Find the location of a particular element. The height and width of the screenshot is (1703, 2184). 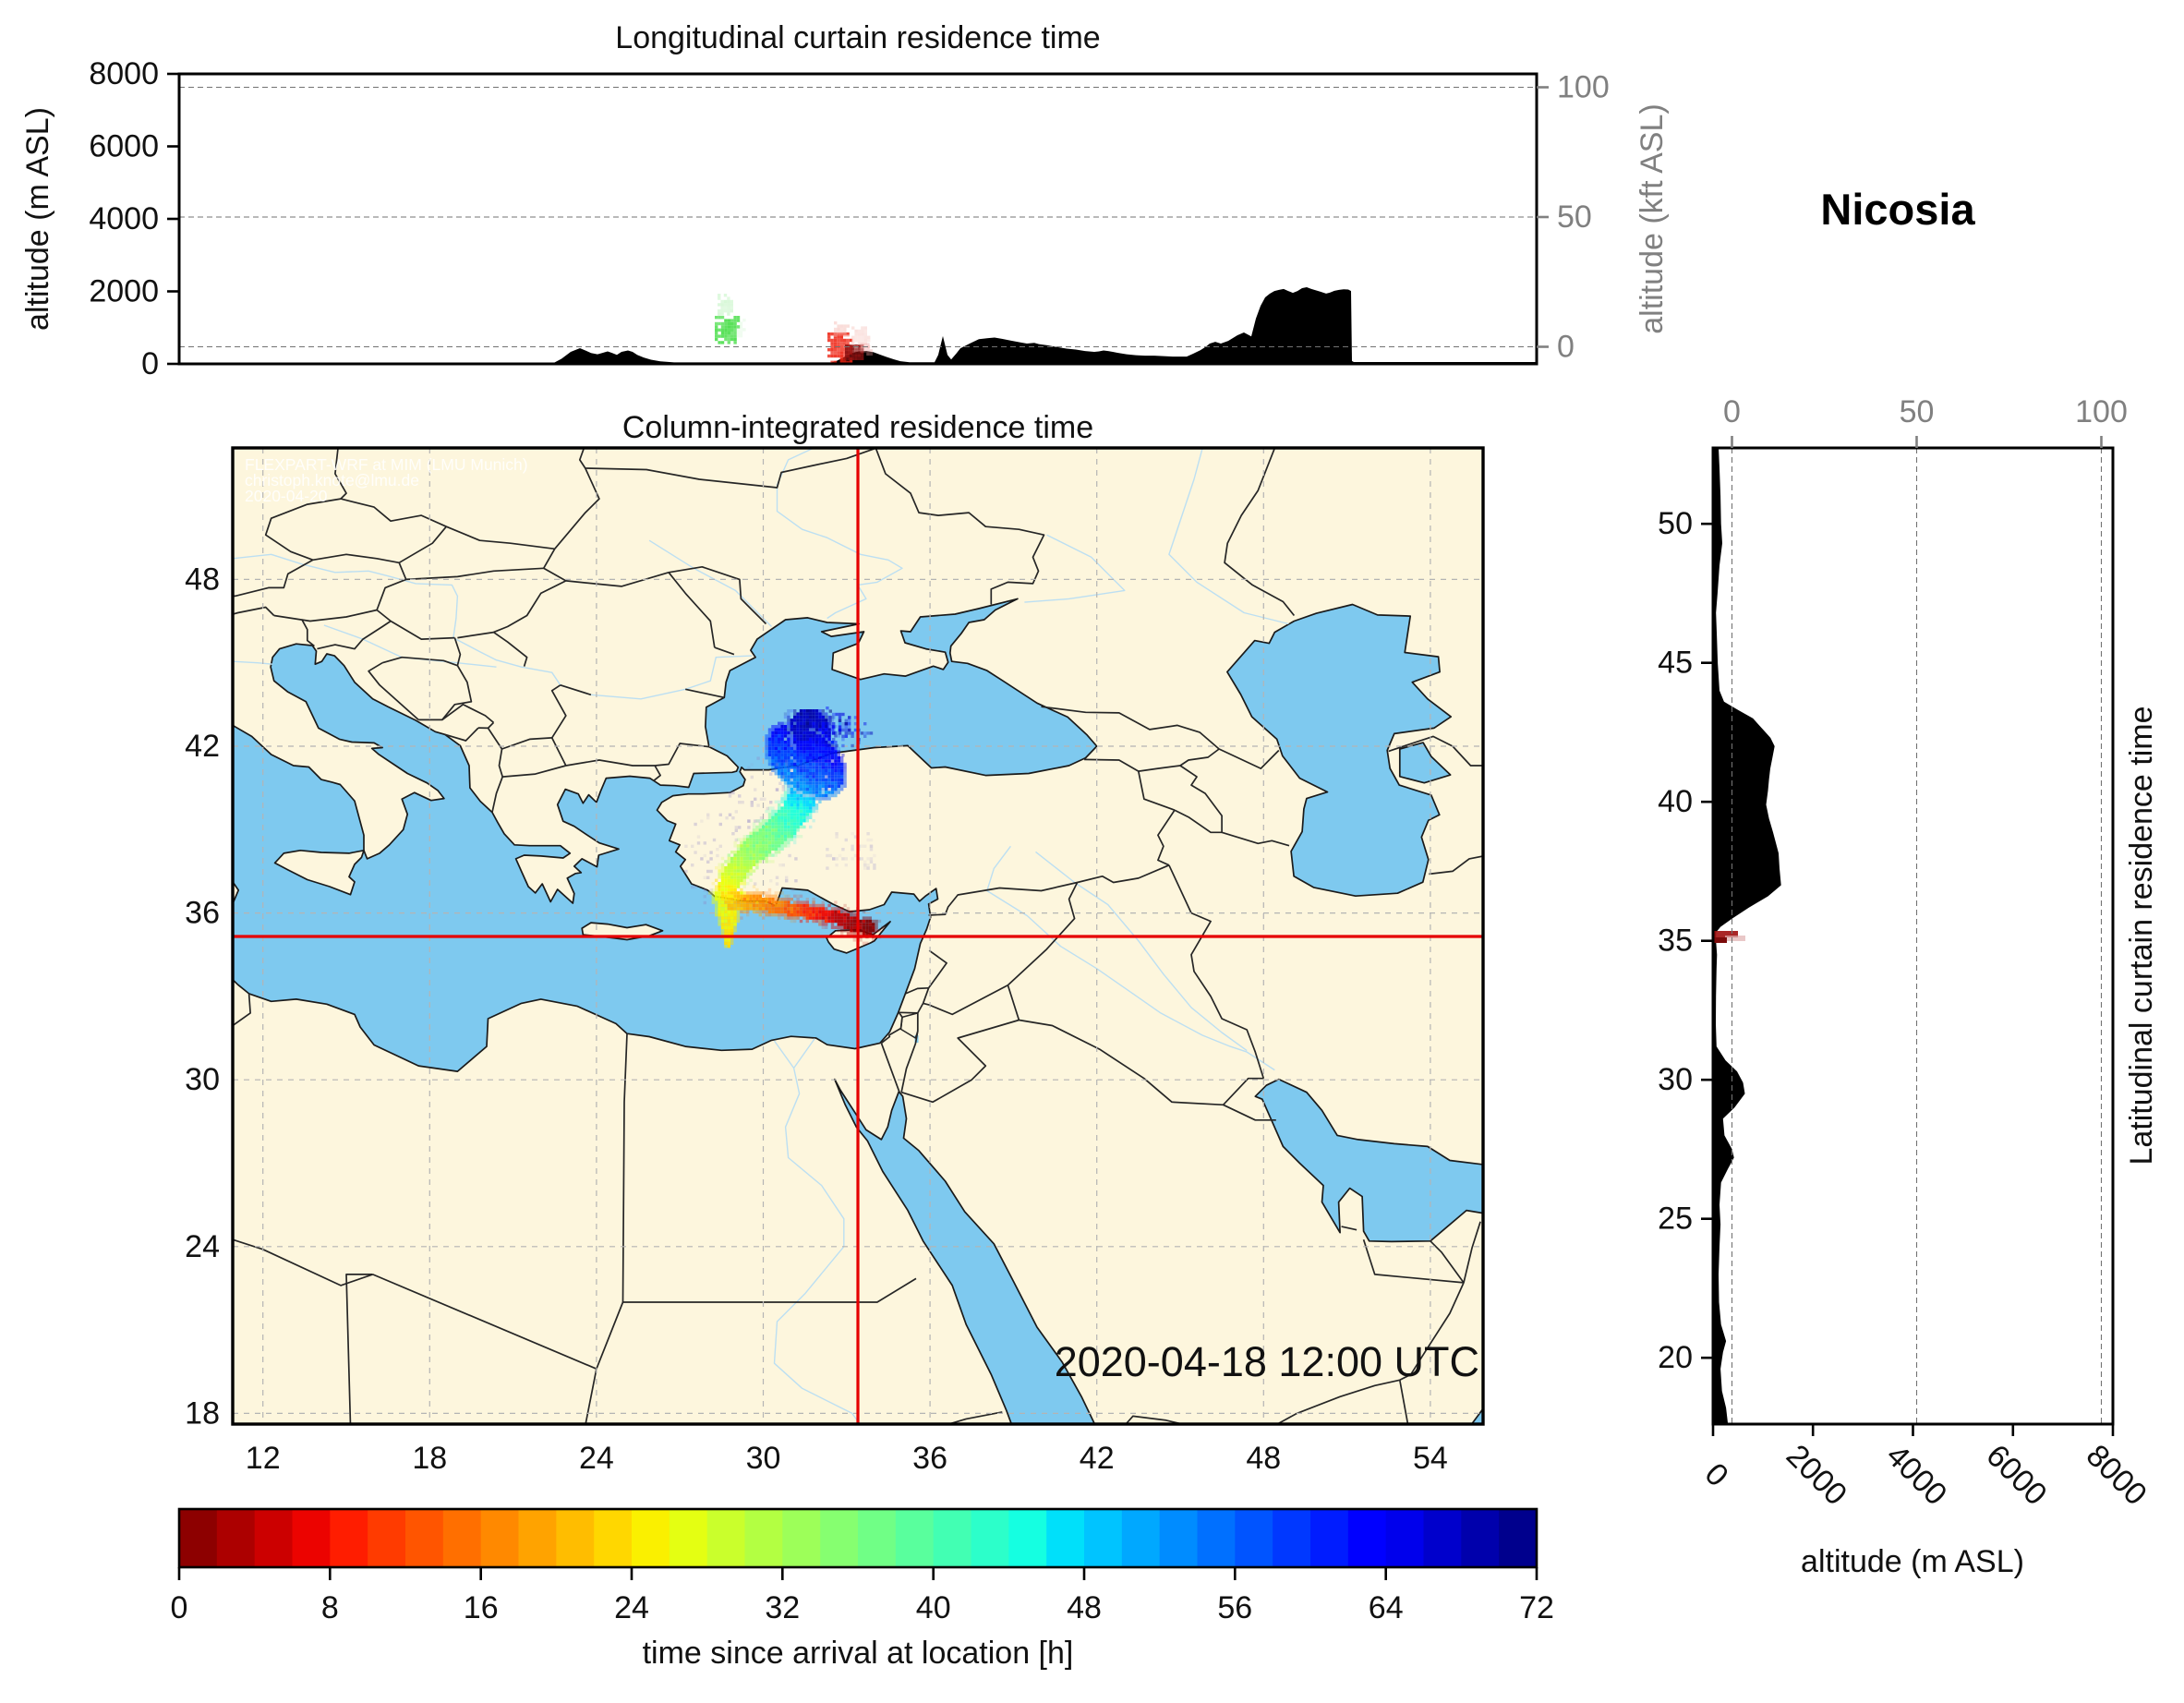

svg-text: 2020-04-18 12:00 UTC is located at coordinates (1267, 1361).